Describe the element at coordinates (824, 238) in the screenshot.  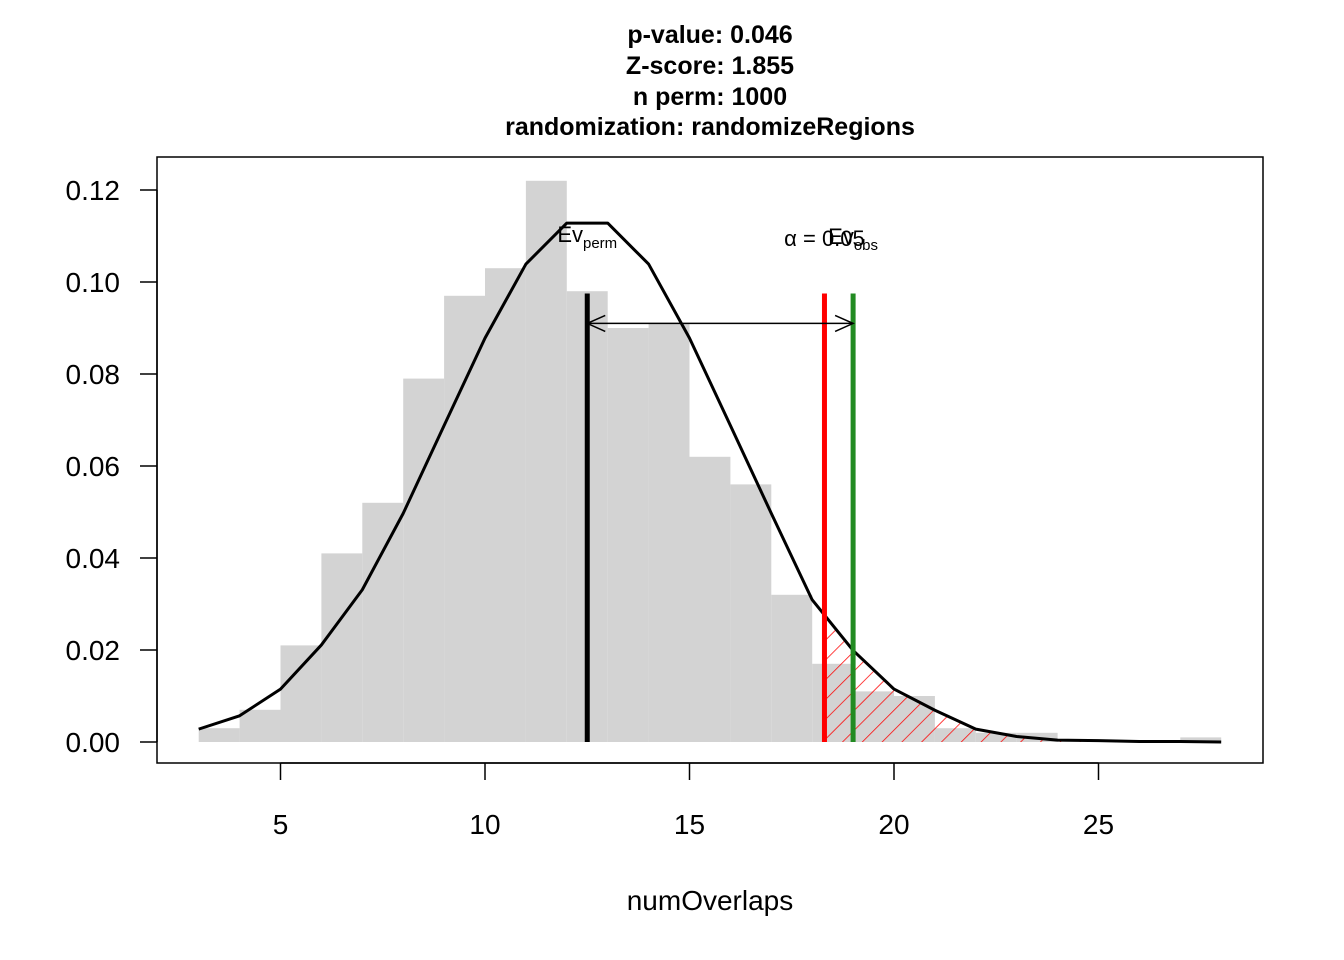
I see `alpha-label: α = 0.05` at that location.